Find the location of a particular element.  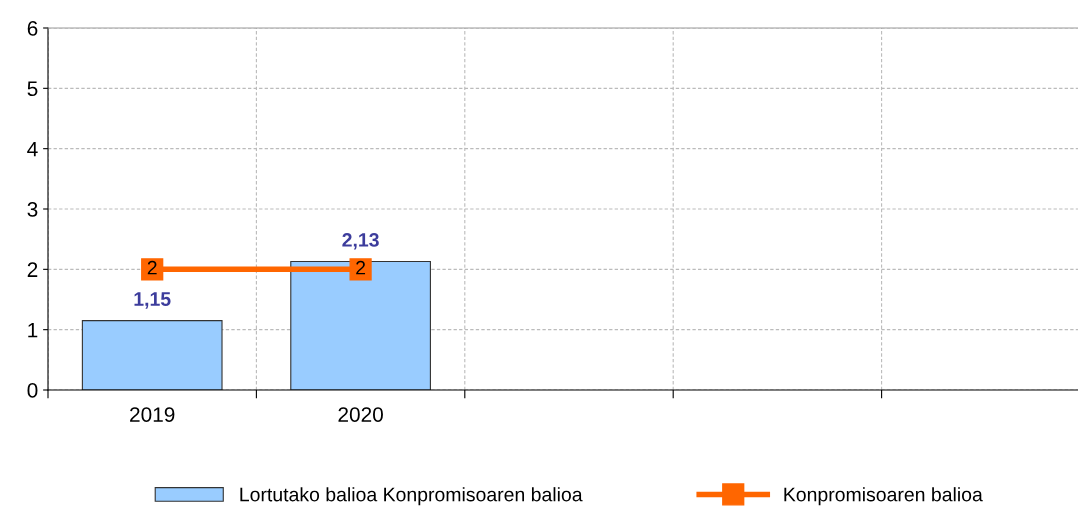

x-tick-label: 2020 is located at coordinates (360, 414).